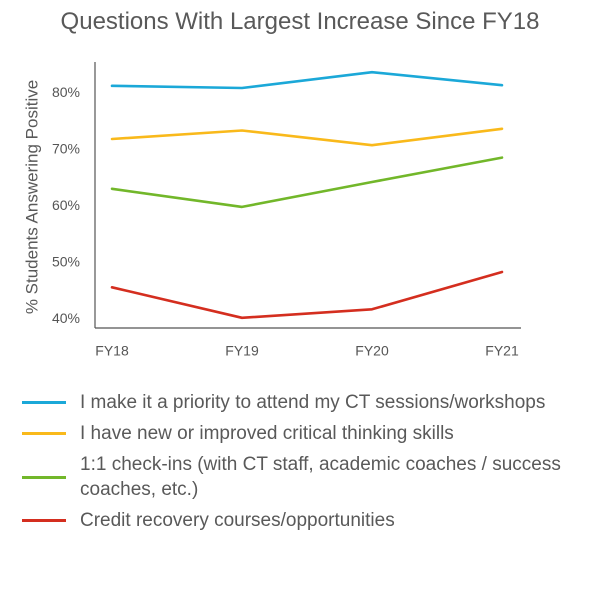 Image resolution: width=600 pixels, height=592 pixels. I want to click on legend-item-4: Credit recovery courses/opportunities, so click(311, 520).